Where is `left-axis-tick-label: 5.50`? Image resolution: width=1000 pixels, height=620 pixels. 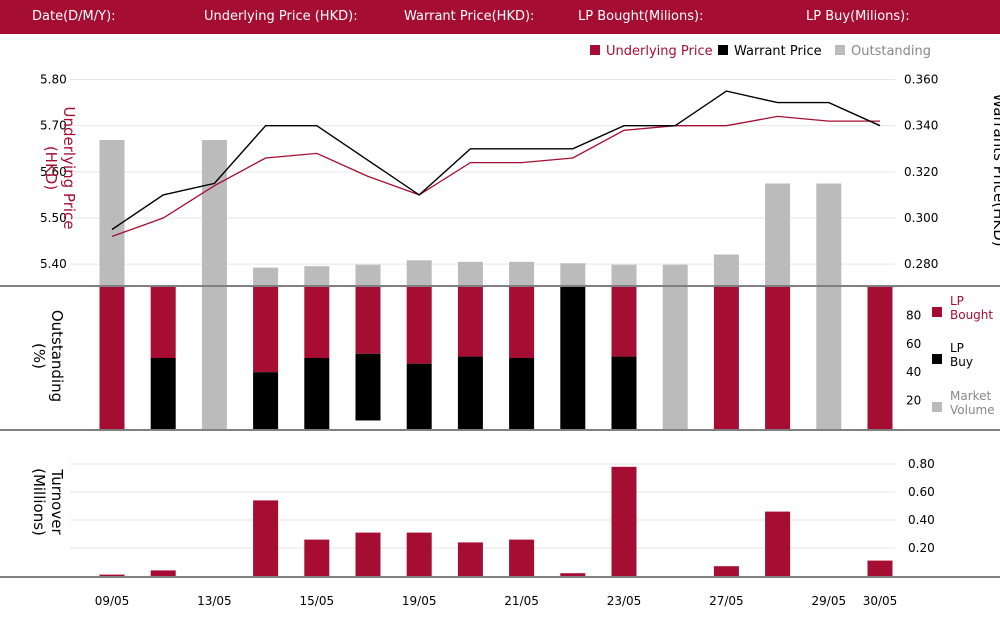
left-axis-tick-label: 5.50 is located at coordinates (53, 218).